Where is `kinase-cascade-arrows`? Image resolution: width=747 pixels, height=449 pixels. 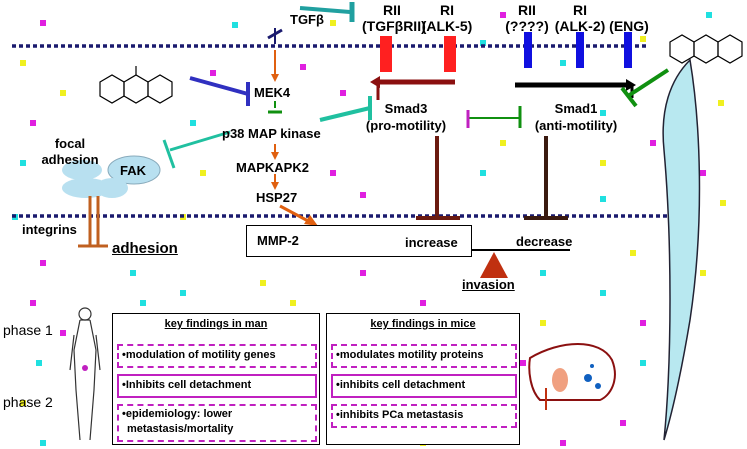
kinase-cascade-arrows is located at coordinates (275, 120).